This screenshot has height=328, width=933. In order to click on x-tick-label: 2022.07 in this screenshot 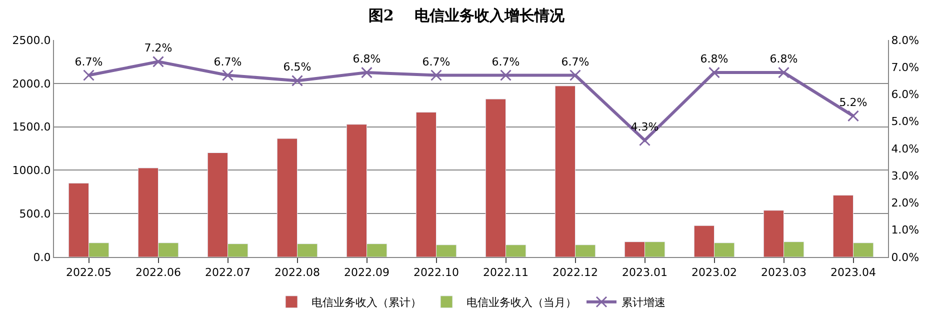, I will do `click(227, 273)`.